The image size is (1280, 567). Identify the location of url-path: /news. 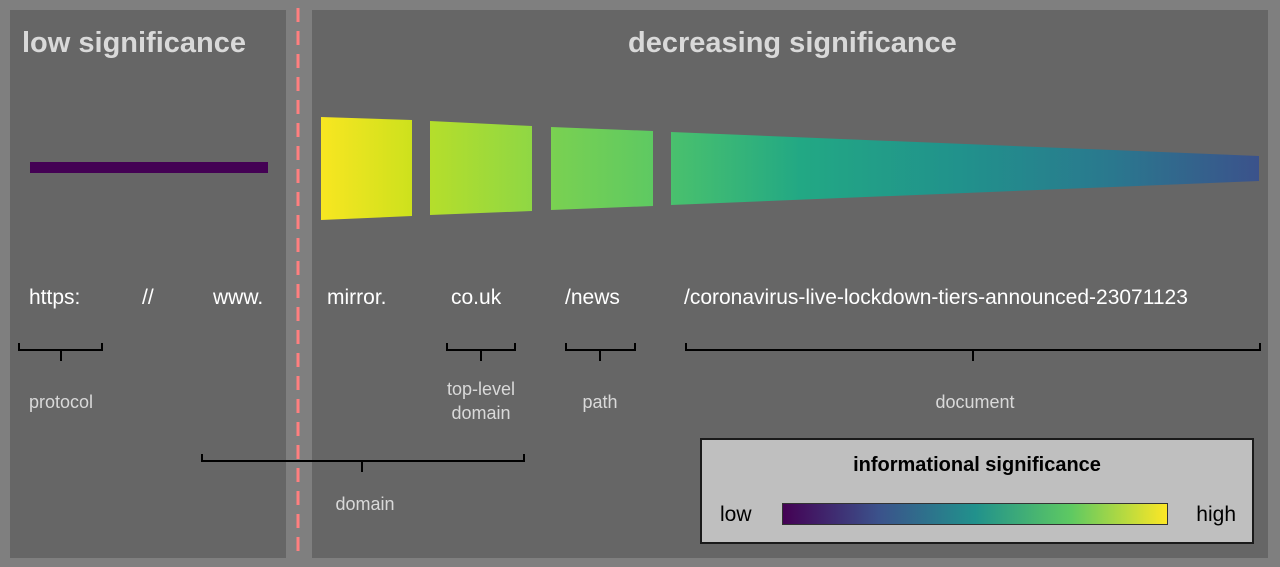
(592, 297).